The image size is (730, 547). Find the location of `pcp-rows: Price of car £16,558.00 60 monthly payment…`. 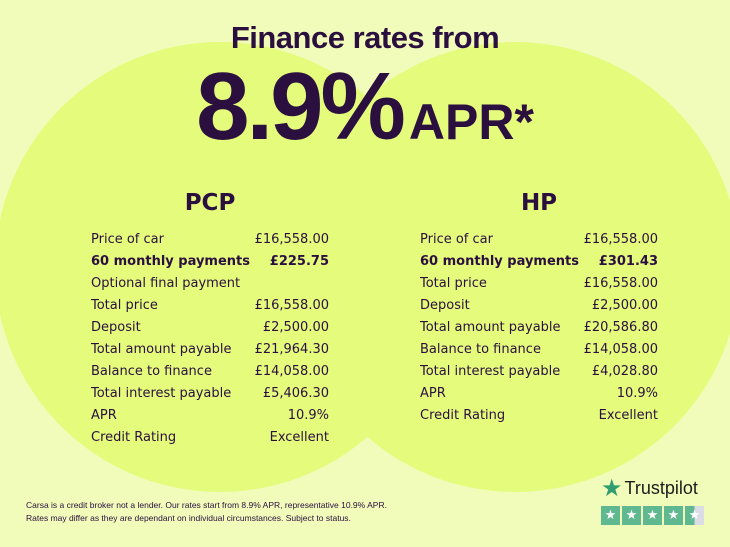

pcp-rows: Price of car £16,558.00 60 monthly payment… is located at coordinates (210, 339).